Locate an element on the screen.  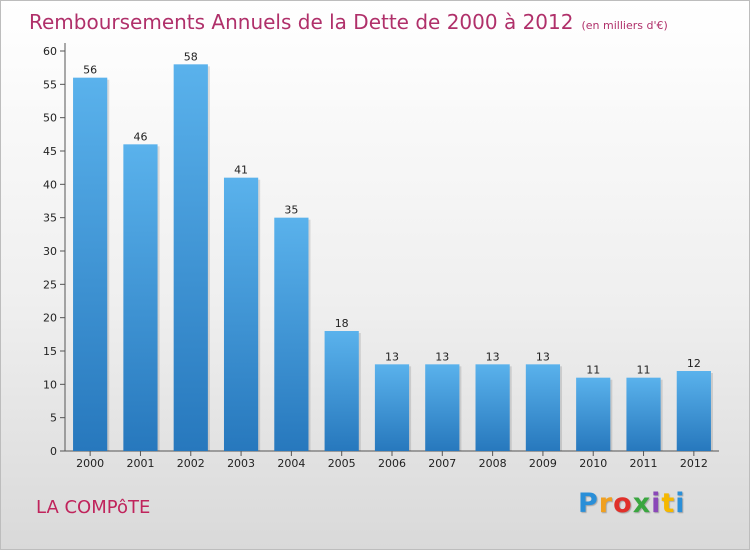
data-label: 18 is located at coordinates (342, 323).